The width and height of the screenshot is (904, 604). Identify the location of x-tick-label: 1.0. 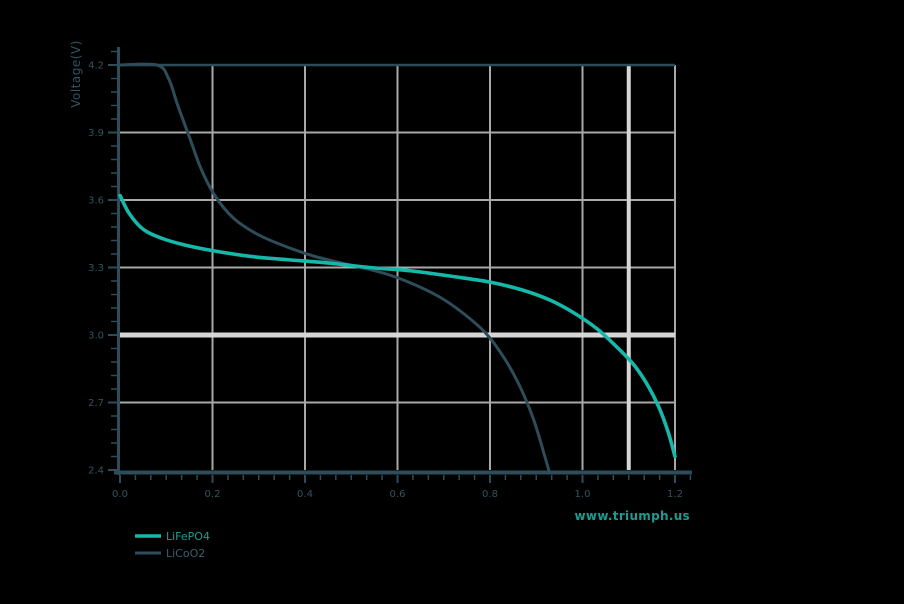
(583, 494).